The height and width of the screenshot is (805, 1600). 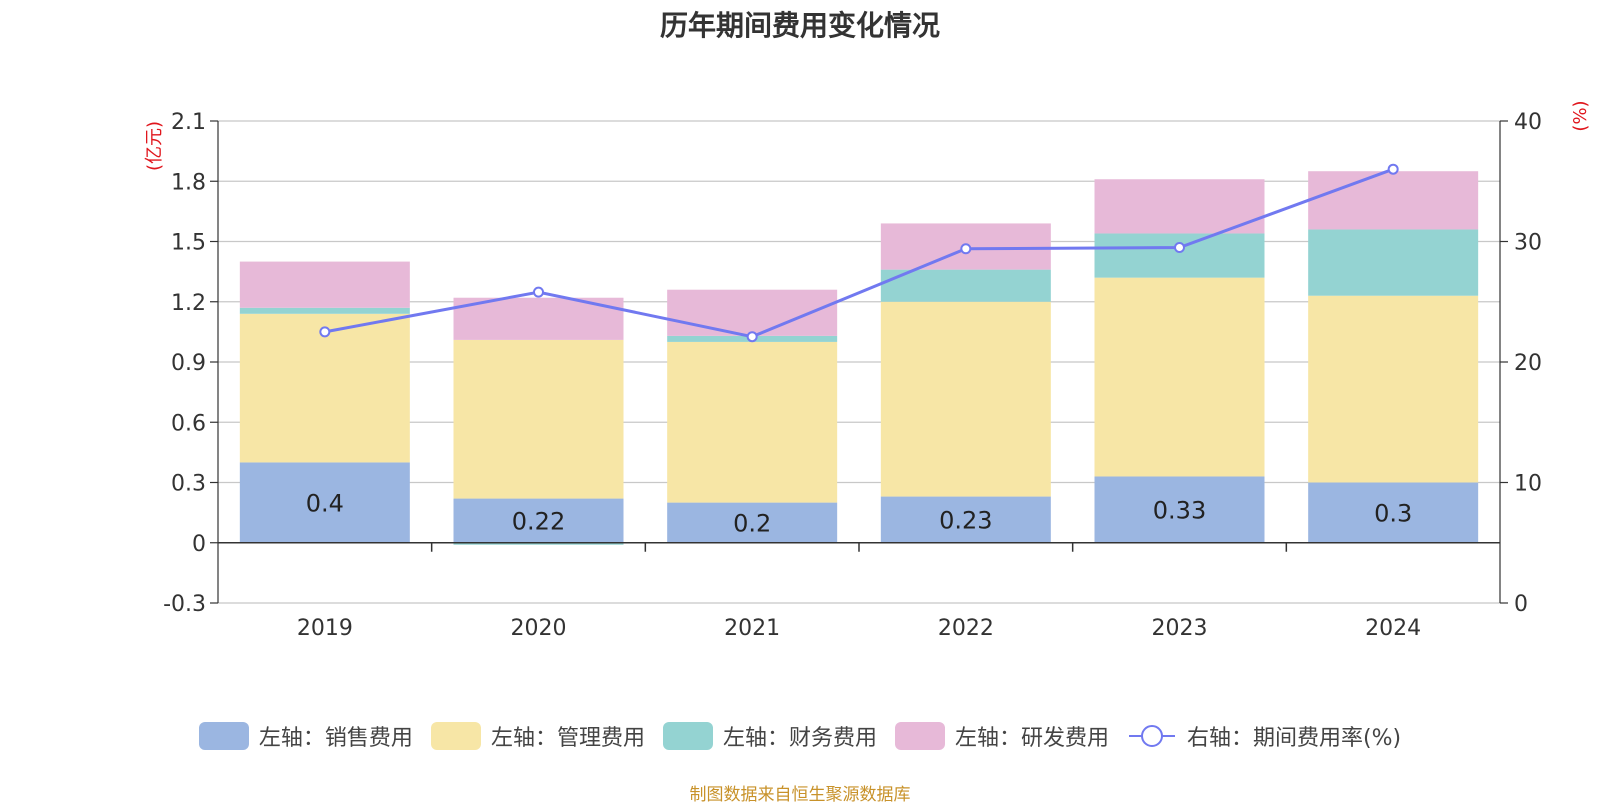 I want to click on right-tick-label: 30, so click(x=1528, y=243).